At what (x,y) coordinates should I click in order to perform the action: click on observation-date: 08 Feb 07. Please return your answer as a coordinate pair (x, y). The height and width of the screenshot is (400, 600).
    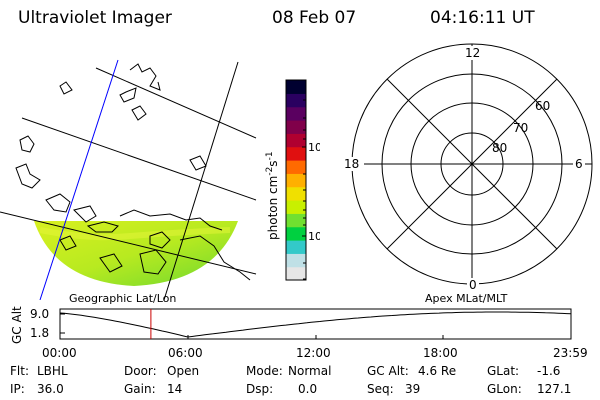
    Looking at the image, I should click on (314, 18).